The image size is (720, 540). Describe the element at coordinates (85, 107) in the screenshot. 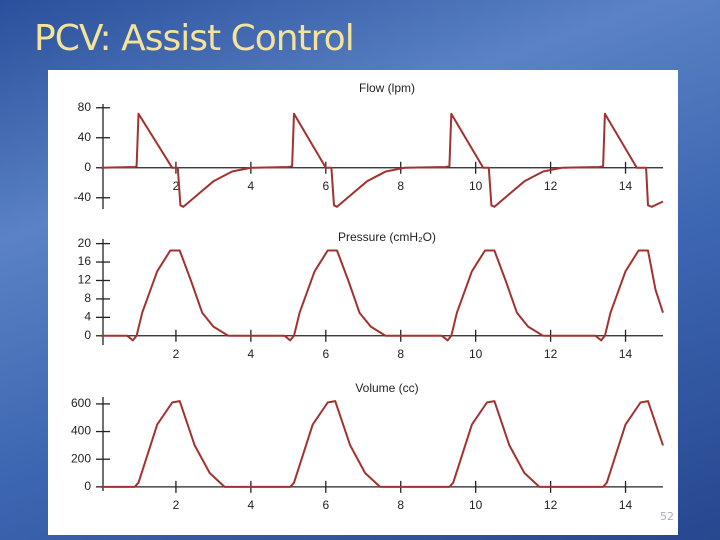

I see `y-tick-label: 80` at that location.